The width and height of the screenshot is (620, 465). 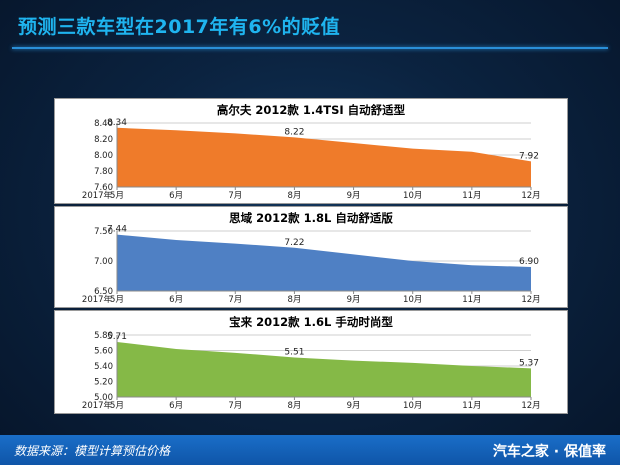 What do you see at coordinates (103, 398) in the screenshot?
I see `y-tick-label: 5.00` at bounding box center [103, 398].